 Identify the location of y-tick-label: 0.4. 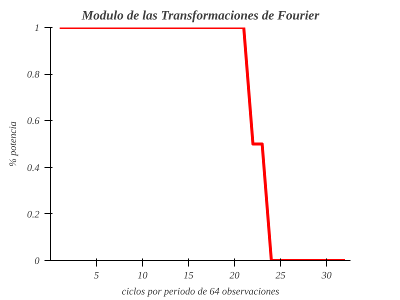
(33, 168).